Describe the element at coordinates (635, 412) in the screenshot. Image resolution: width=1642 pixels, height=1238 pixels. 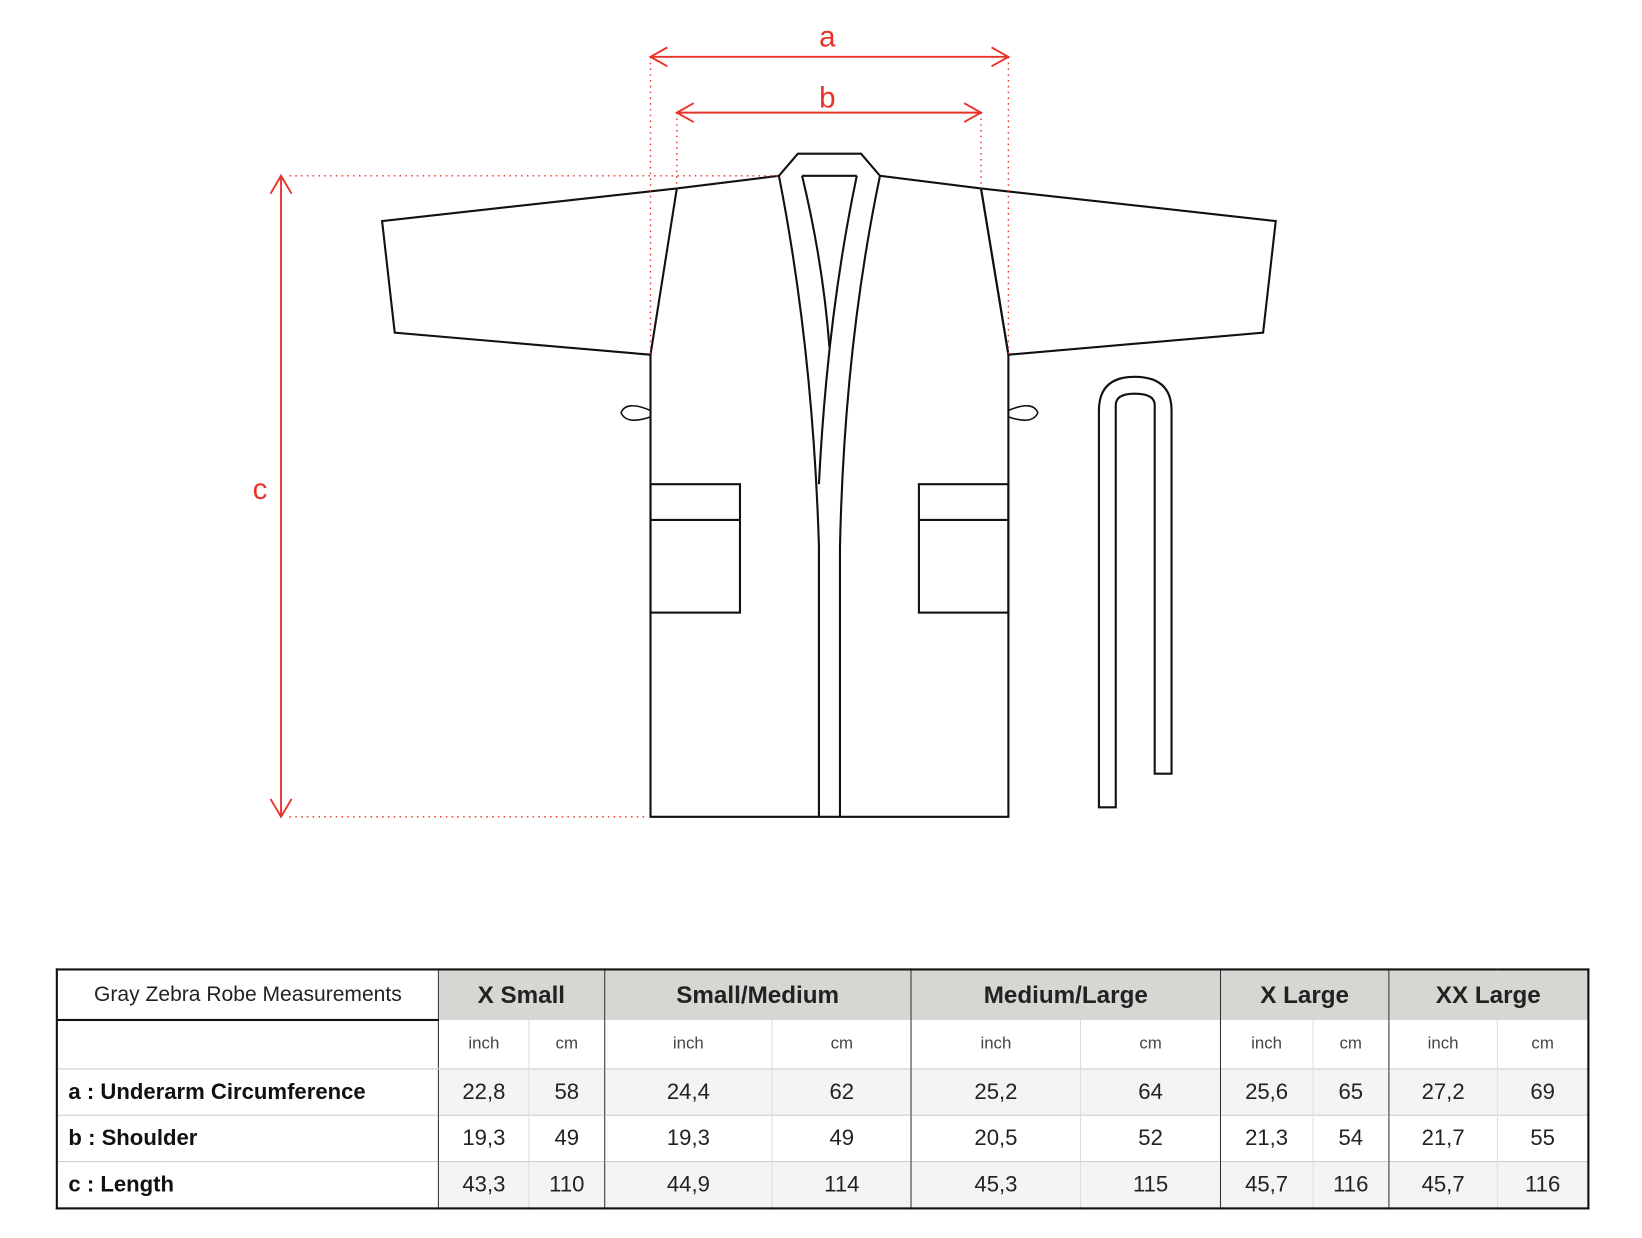
I see `left-belt-loop` at that location.